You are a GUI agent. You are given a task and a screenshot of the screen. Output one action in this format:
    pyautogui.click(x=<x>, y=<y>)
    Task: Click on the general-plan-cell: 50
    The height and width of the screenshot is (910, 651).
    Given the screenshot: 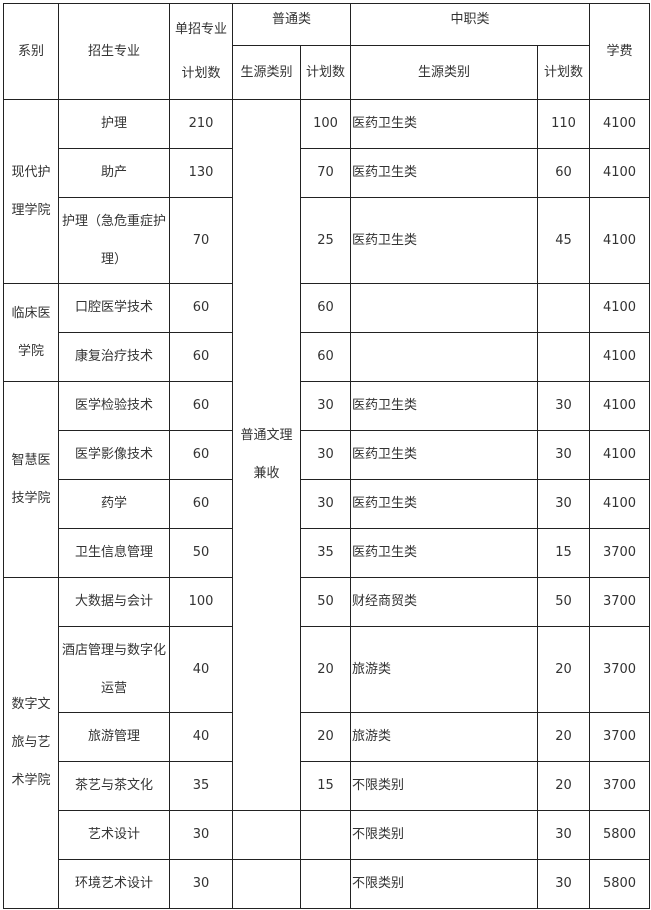 What is the action you would take?
    pyautogui.click(x=325, y=602)
    